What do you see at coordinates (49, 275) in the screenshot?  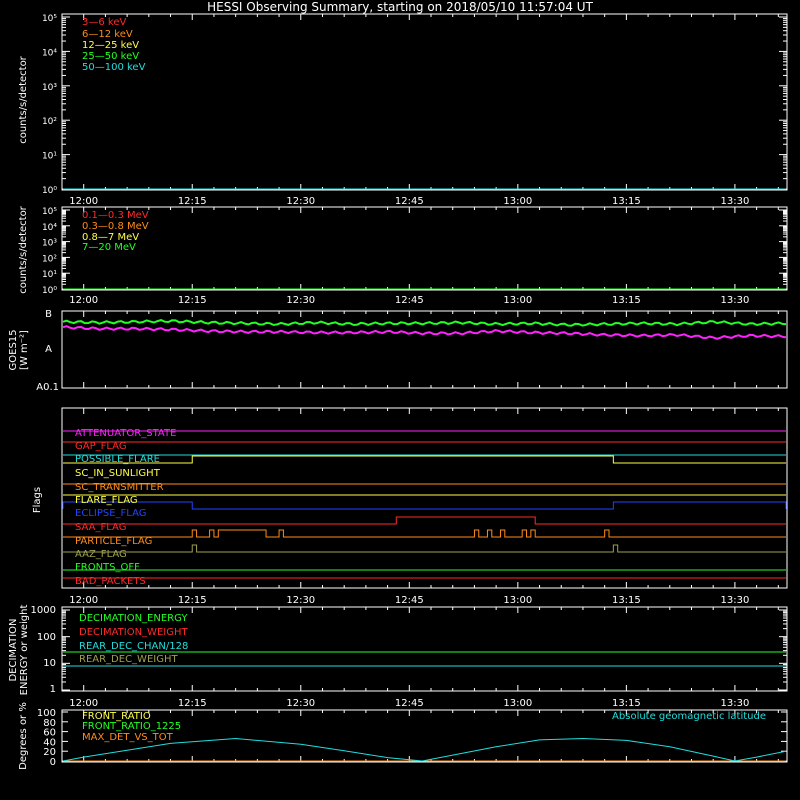 I see `y-tick-label: 10¹` at bounding box center [49, 275].